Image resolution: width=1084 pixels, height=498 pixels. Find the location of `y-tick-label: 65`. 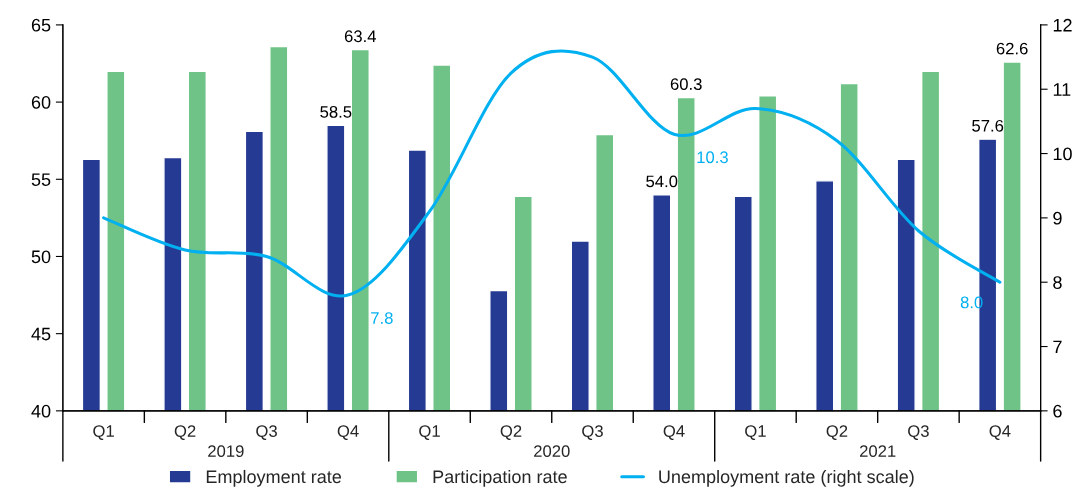

y-tick-label: 65 is located at coordinates (41, 25).